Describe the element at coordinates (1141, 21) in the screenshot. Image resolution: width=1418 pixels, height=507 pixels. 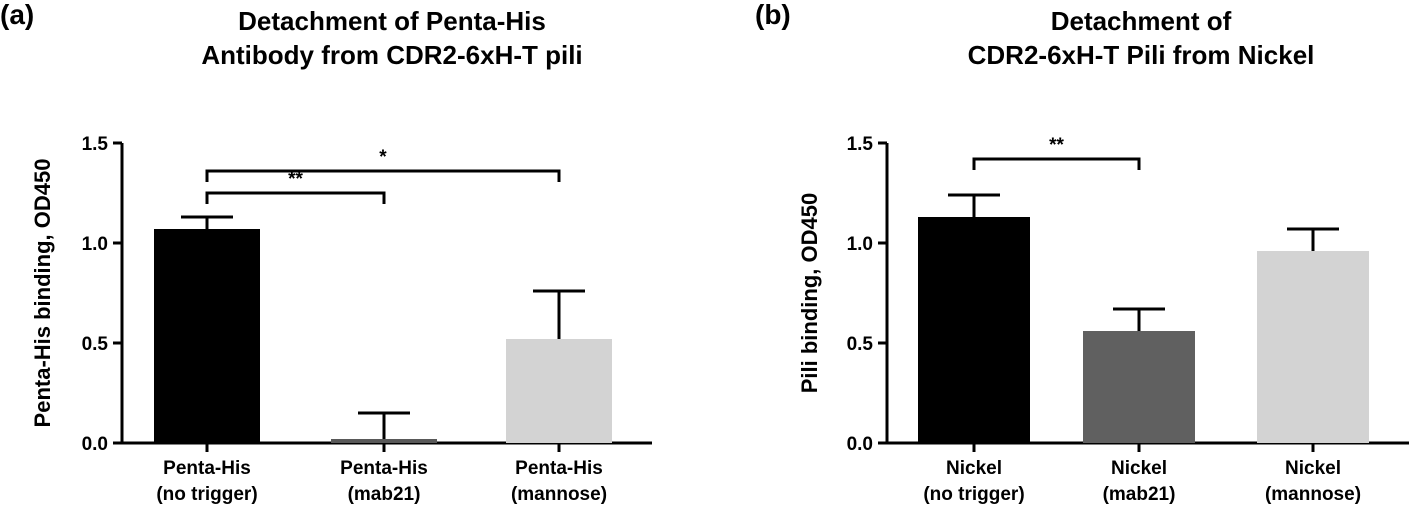
I see `chart-title-line: Detachment of` at that location.